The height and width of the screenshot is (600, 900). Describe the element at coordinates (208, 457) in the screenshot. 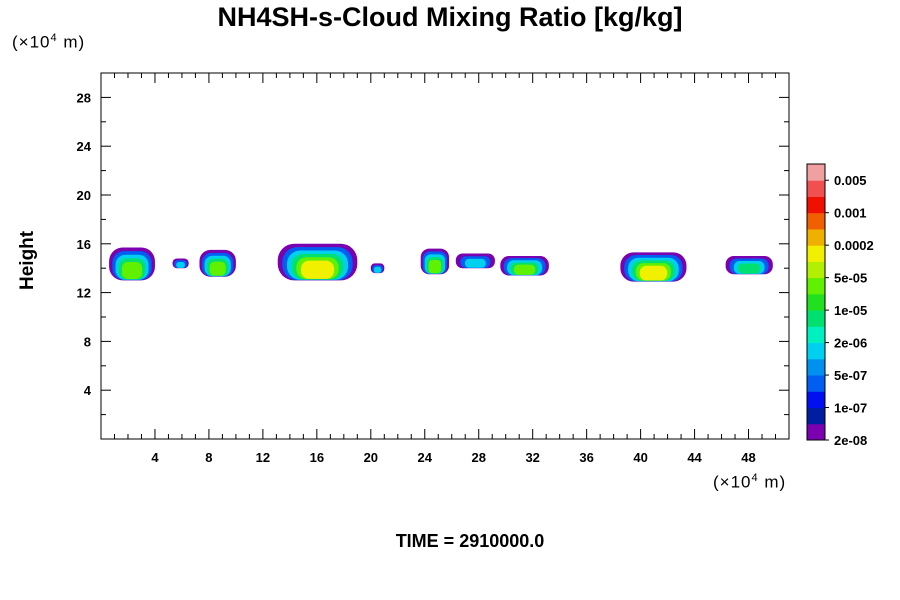

I see `x-tick-label: 8` at that location.